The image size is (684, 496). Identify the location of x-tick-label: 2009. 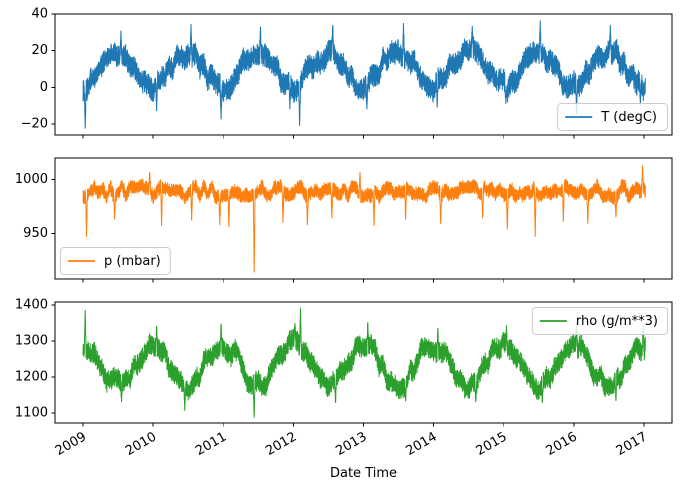
(71, 444).